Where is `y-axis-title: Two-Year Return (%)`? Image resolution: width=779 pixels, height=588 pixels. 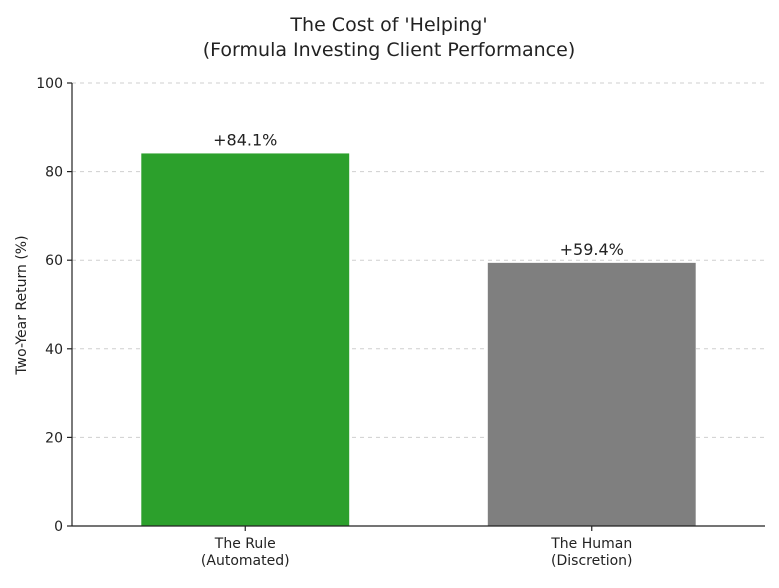
y-axis-title: Two-Year Return (%) is located at coordinates (22, 305).